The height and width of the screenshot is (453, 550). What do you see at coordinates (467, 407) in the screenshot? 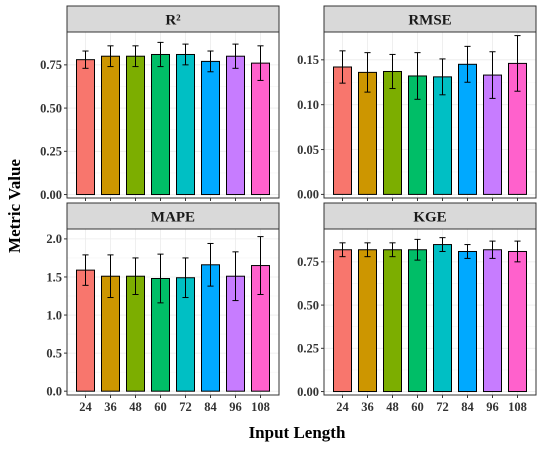
I see `x-tick-label: 84` at bounding box center [467, 407].